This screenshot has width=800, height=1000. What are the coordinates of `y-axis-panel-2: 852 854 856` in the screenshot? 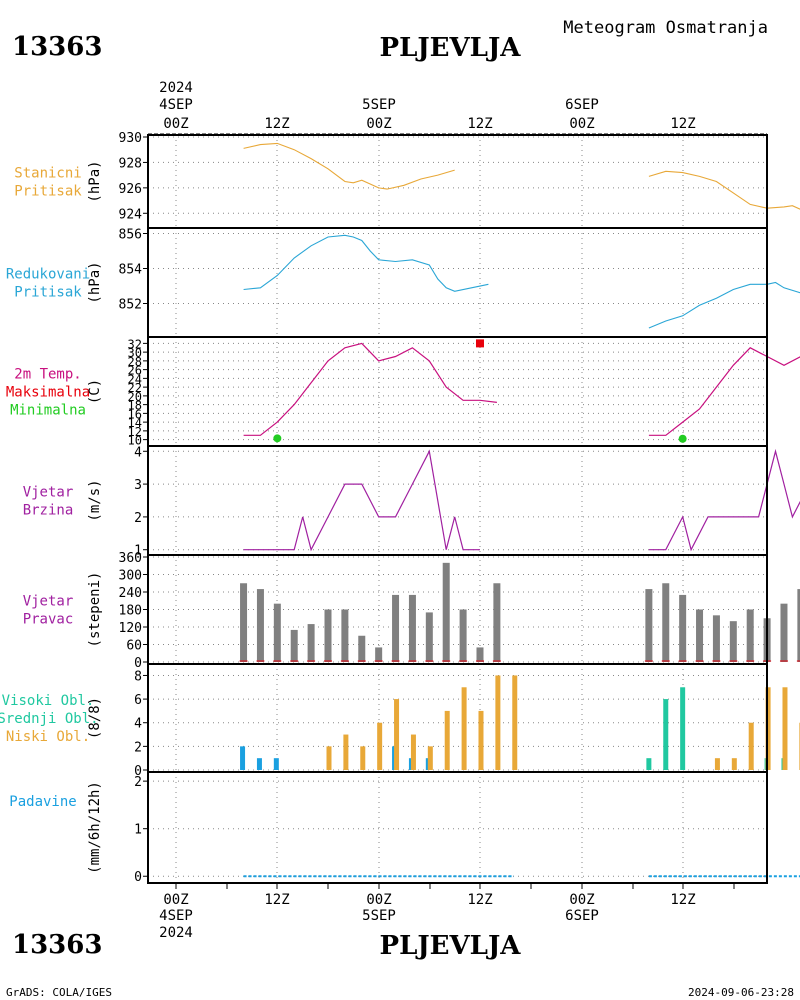 It's located at (443, 270).